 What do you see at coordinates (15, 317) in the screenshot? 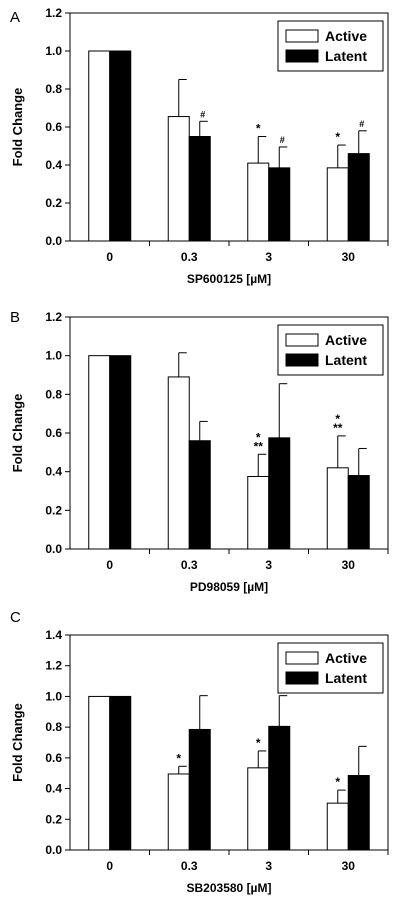
I see `panel-label: B` at bounding box center [15, 317].